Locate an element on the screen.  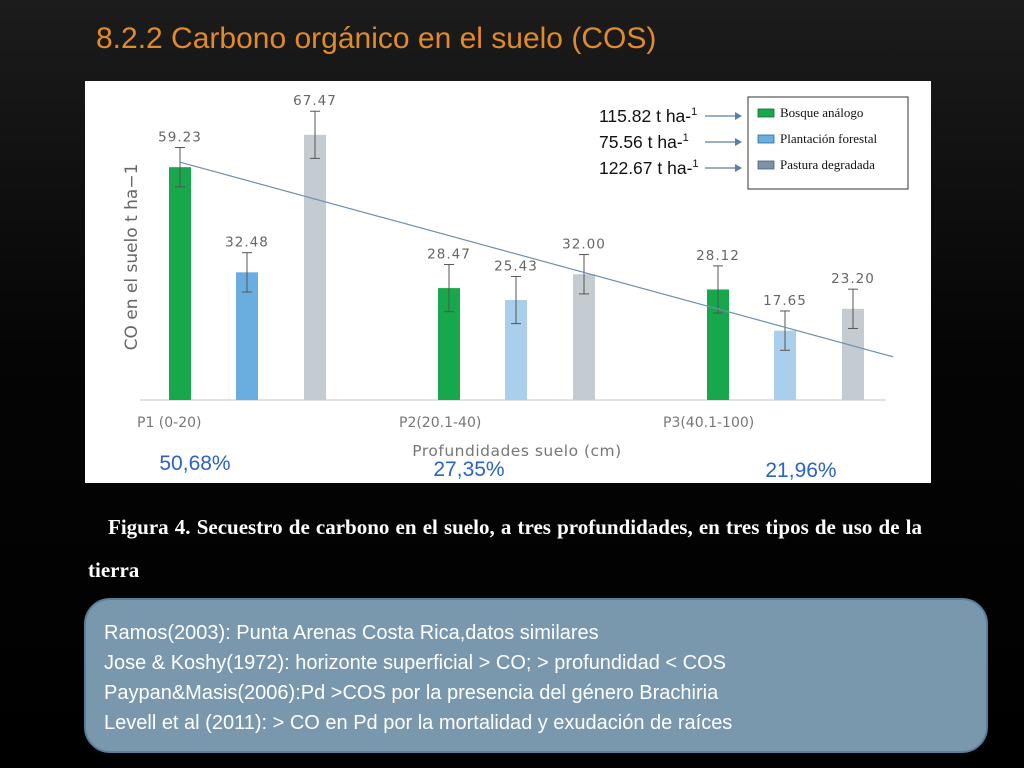
data-label: 28.47 is located at coordinates (449, 255).